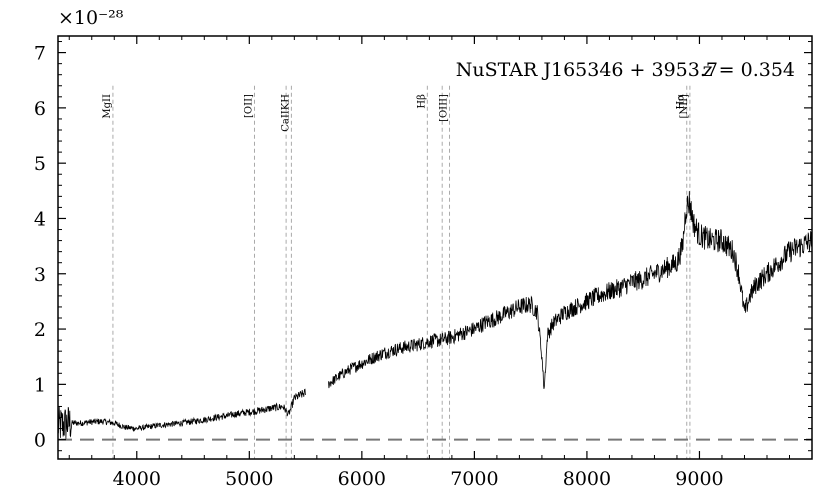 The width and height of the screenshot is (830, 498). I want to click on x-tick-label: 4000, so click(137, 479).